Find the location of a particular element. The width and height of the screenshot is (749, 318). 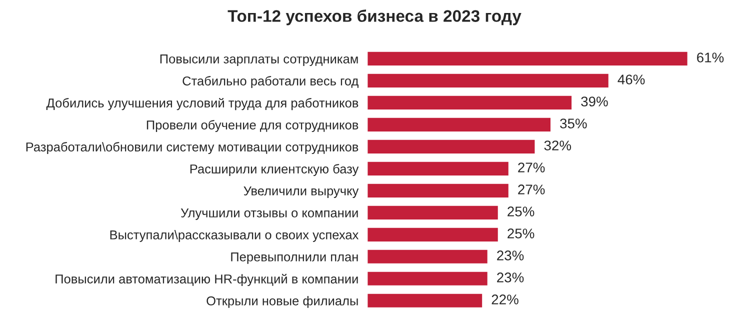

data-label: 32% is located at coordinates (558, 145).